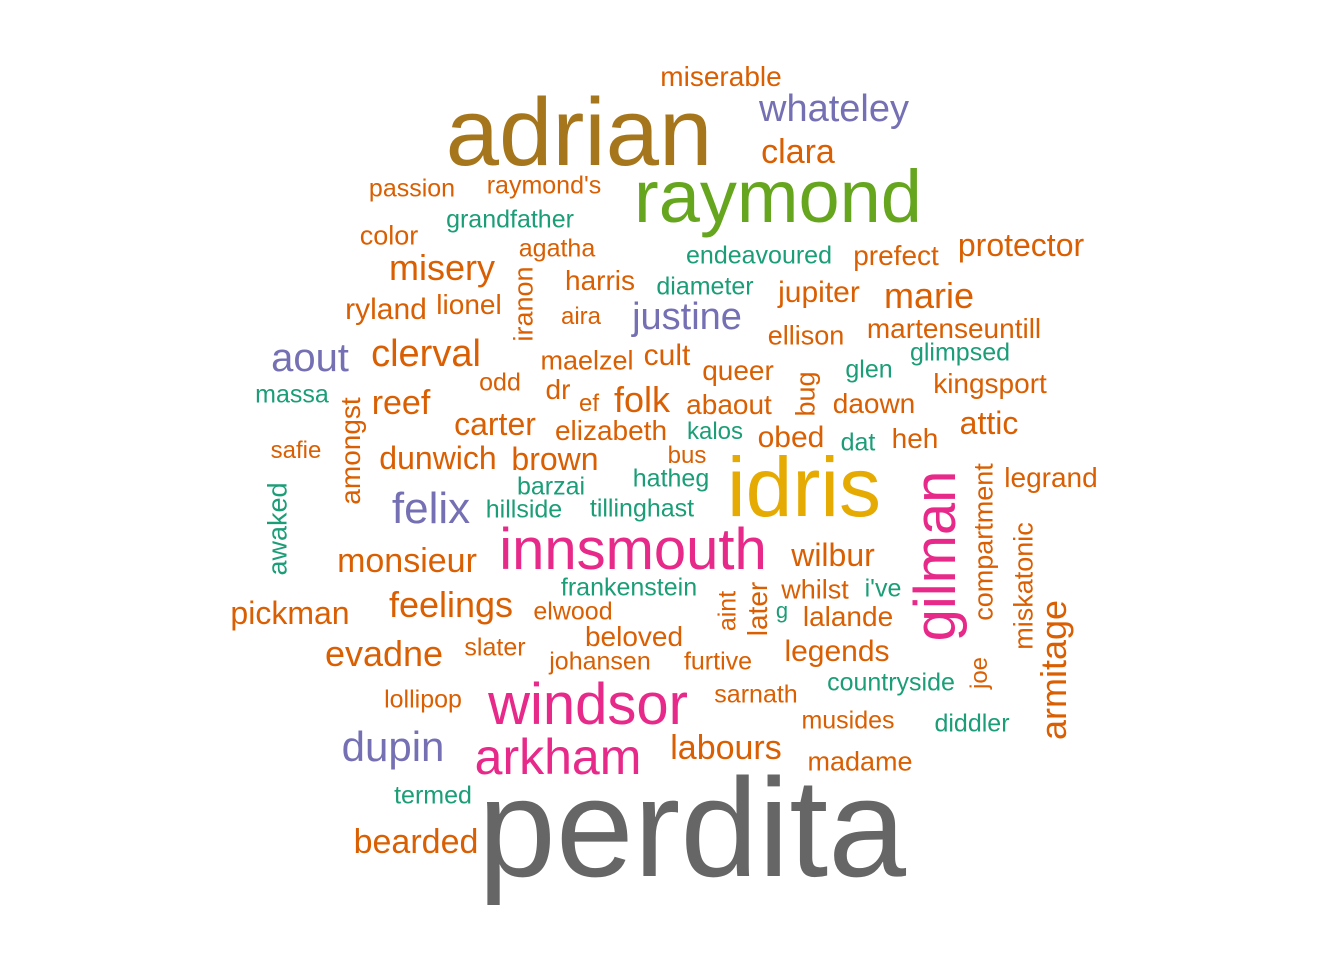  Describe the element at coordinates (524, 509) in the screenshot. I see `word-hillside: hillside` at that location.